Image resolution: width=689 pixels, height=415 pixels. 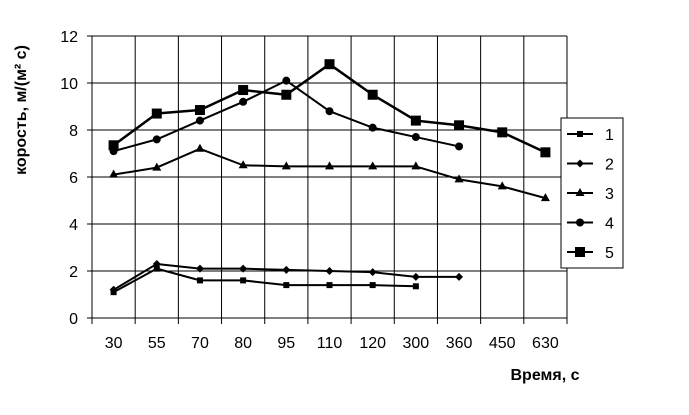 What do you see at coordinates (609, 194) in the screenshot?
I see `legend-label: 3` at bounding box center [609, 194].